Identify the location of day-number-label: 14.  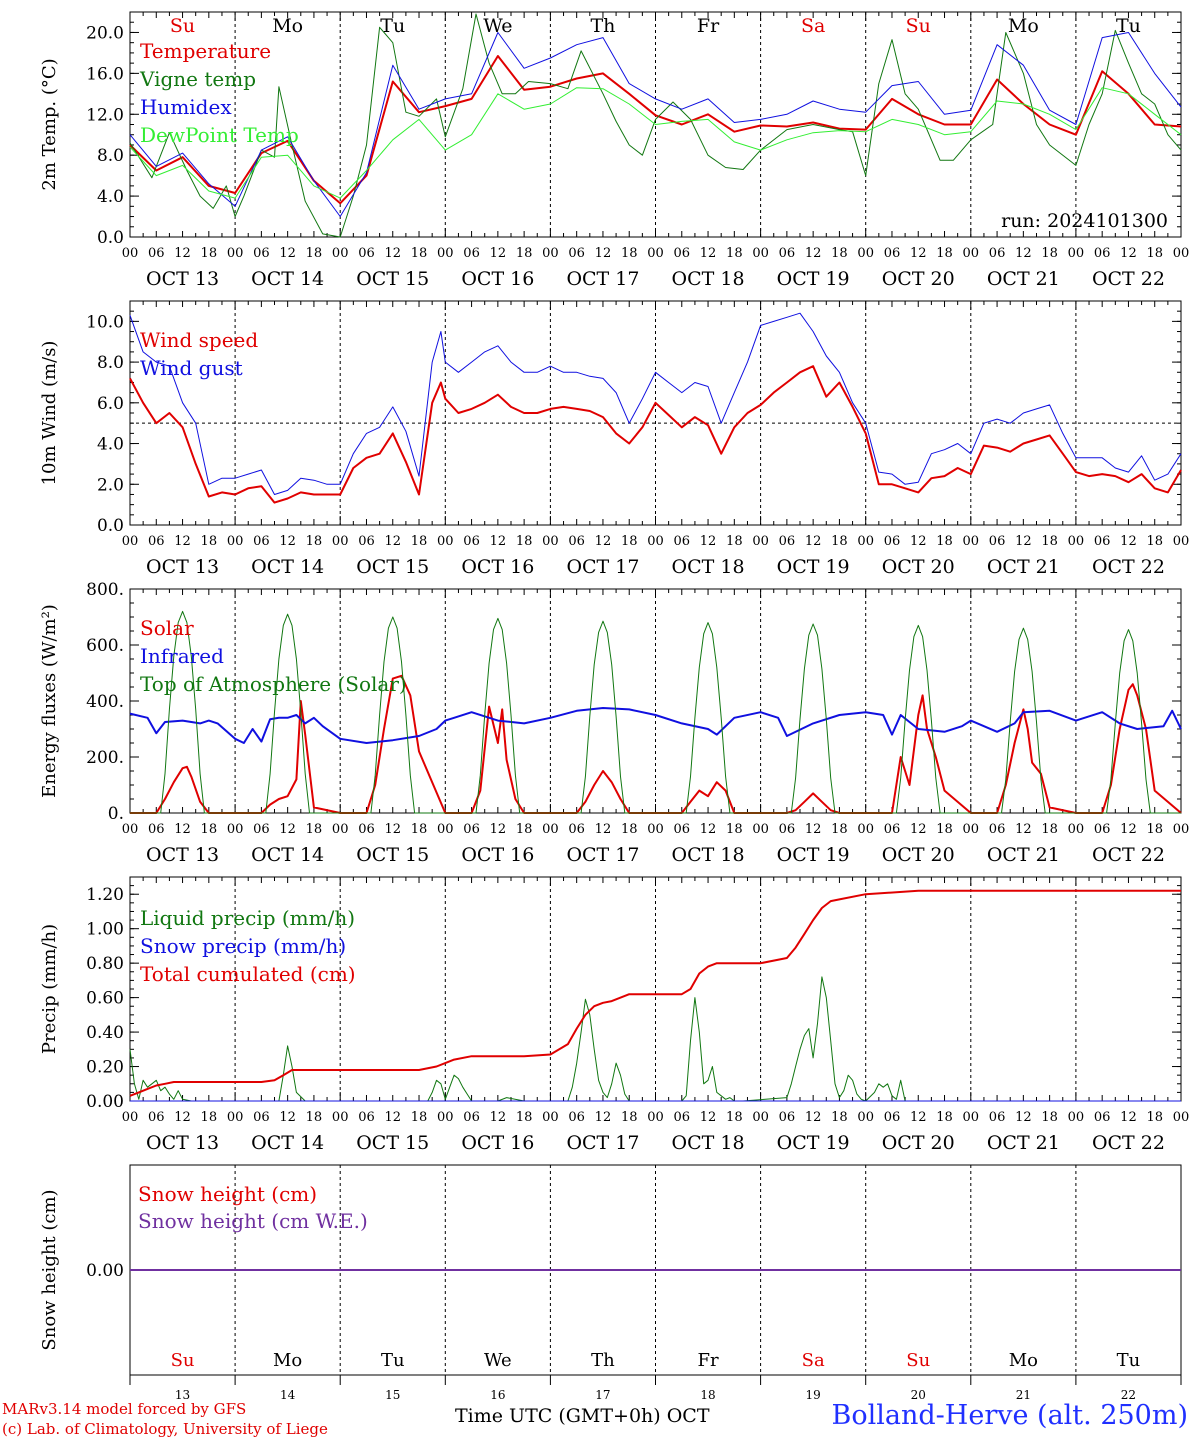
(288, 1395).